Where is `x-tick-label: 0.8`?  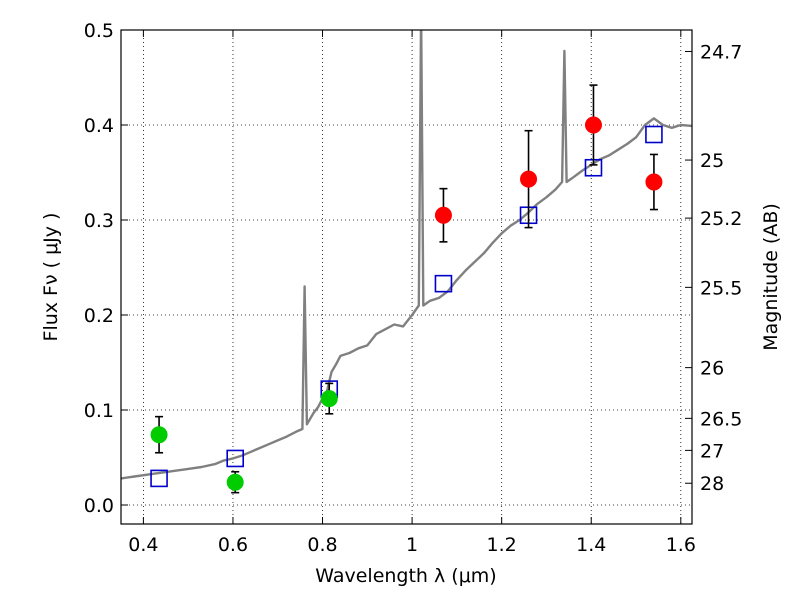 x-tick-label: 0.8 is located at coordinates (322, 545).